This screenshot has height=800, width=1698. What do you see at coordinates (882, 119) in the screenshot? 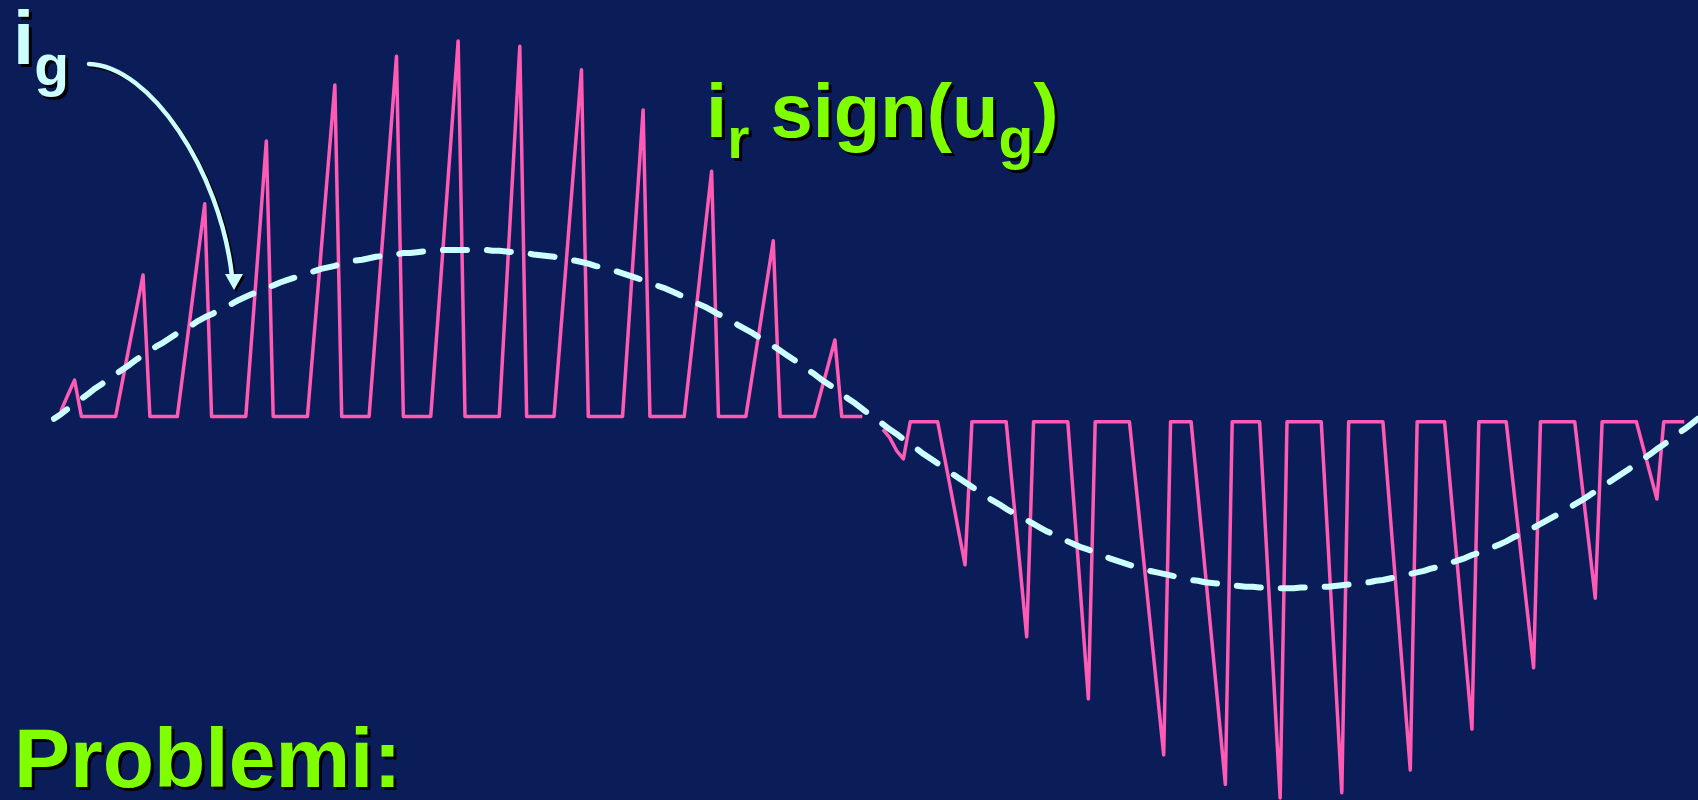
I see `series-label: i$_{r}$ sign(u$_{g}$)` at bounding box center [882, 119].